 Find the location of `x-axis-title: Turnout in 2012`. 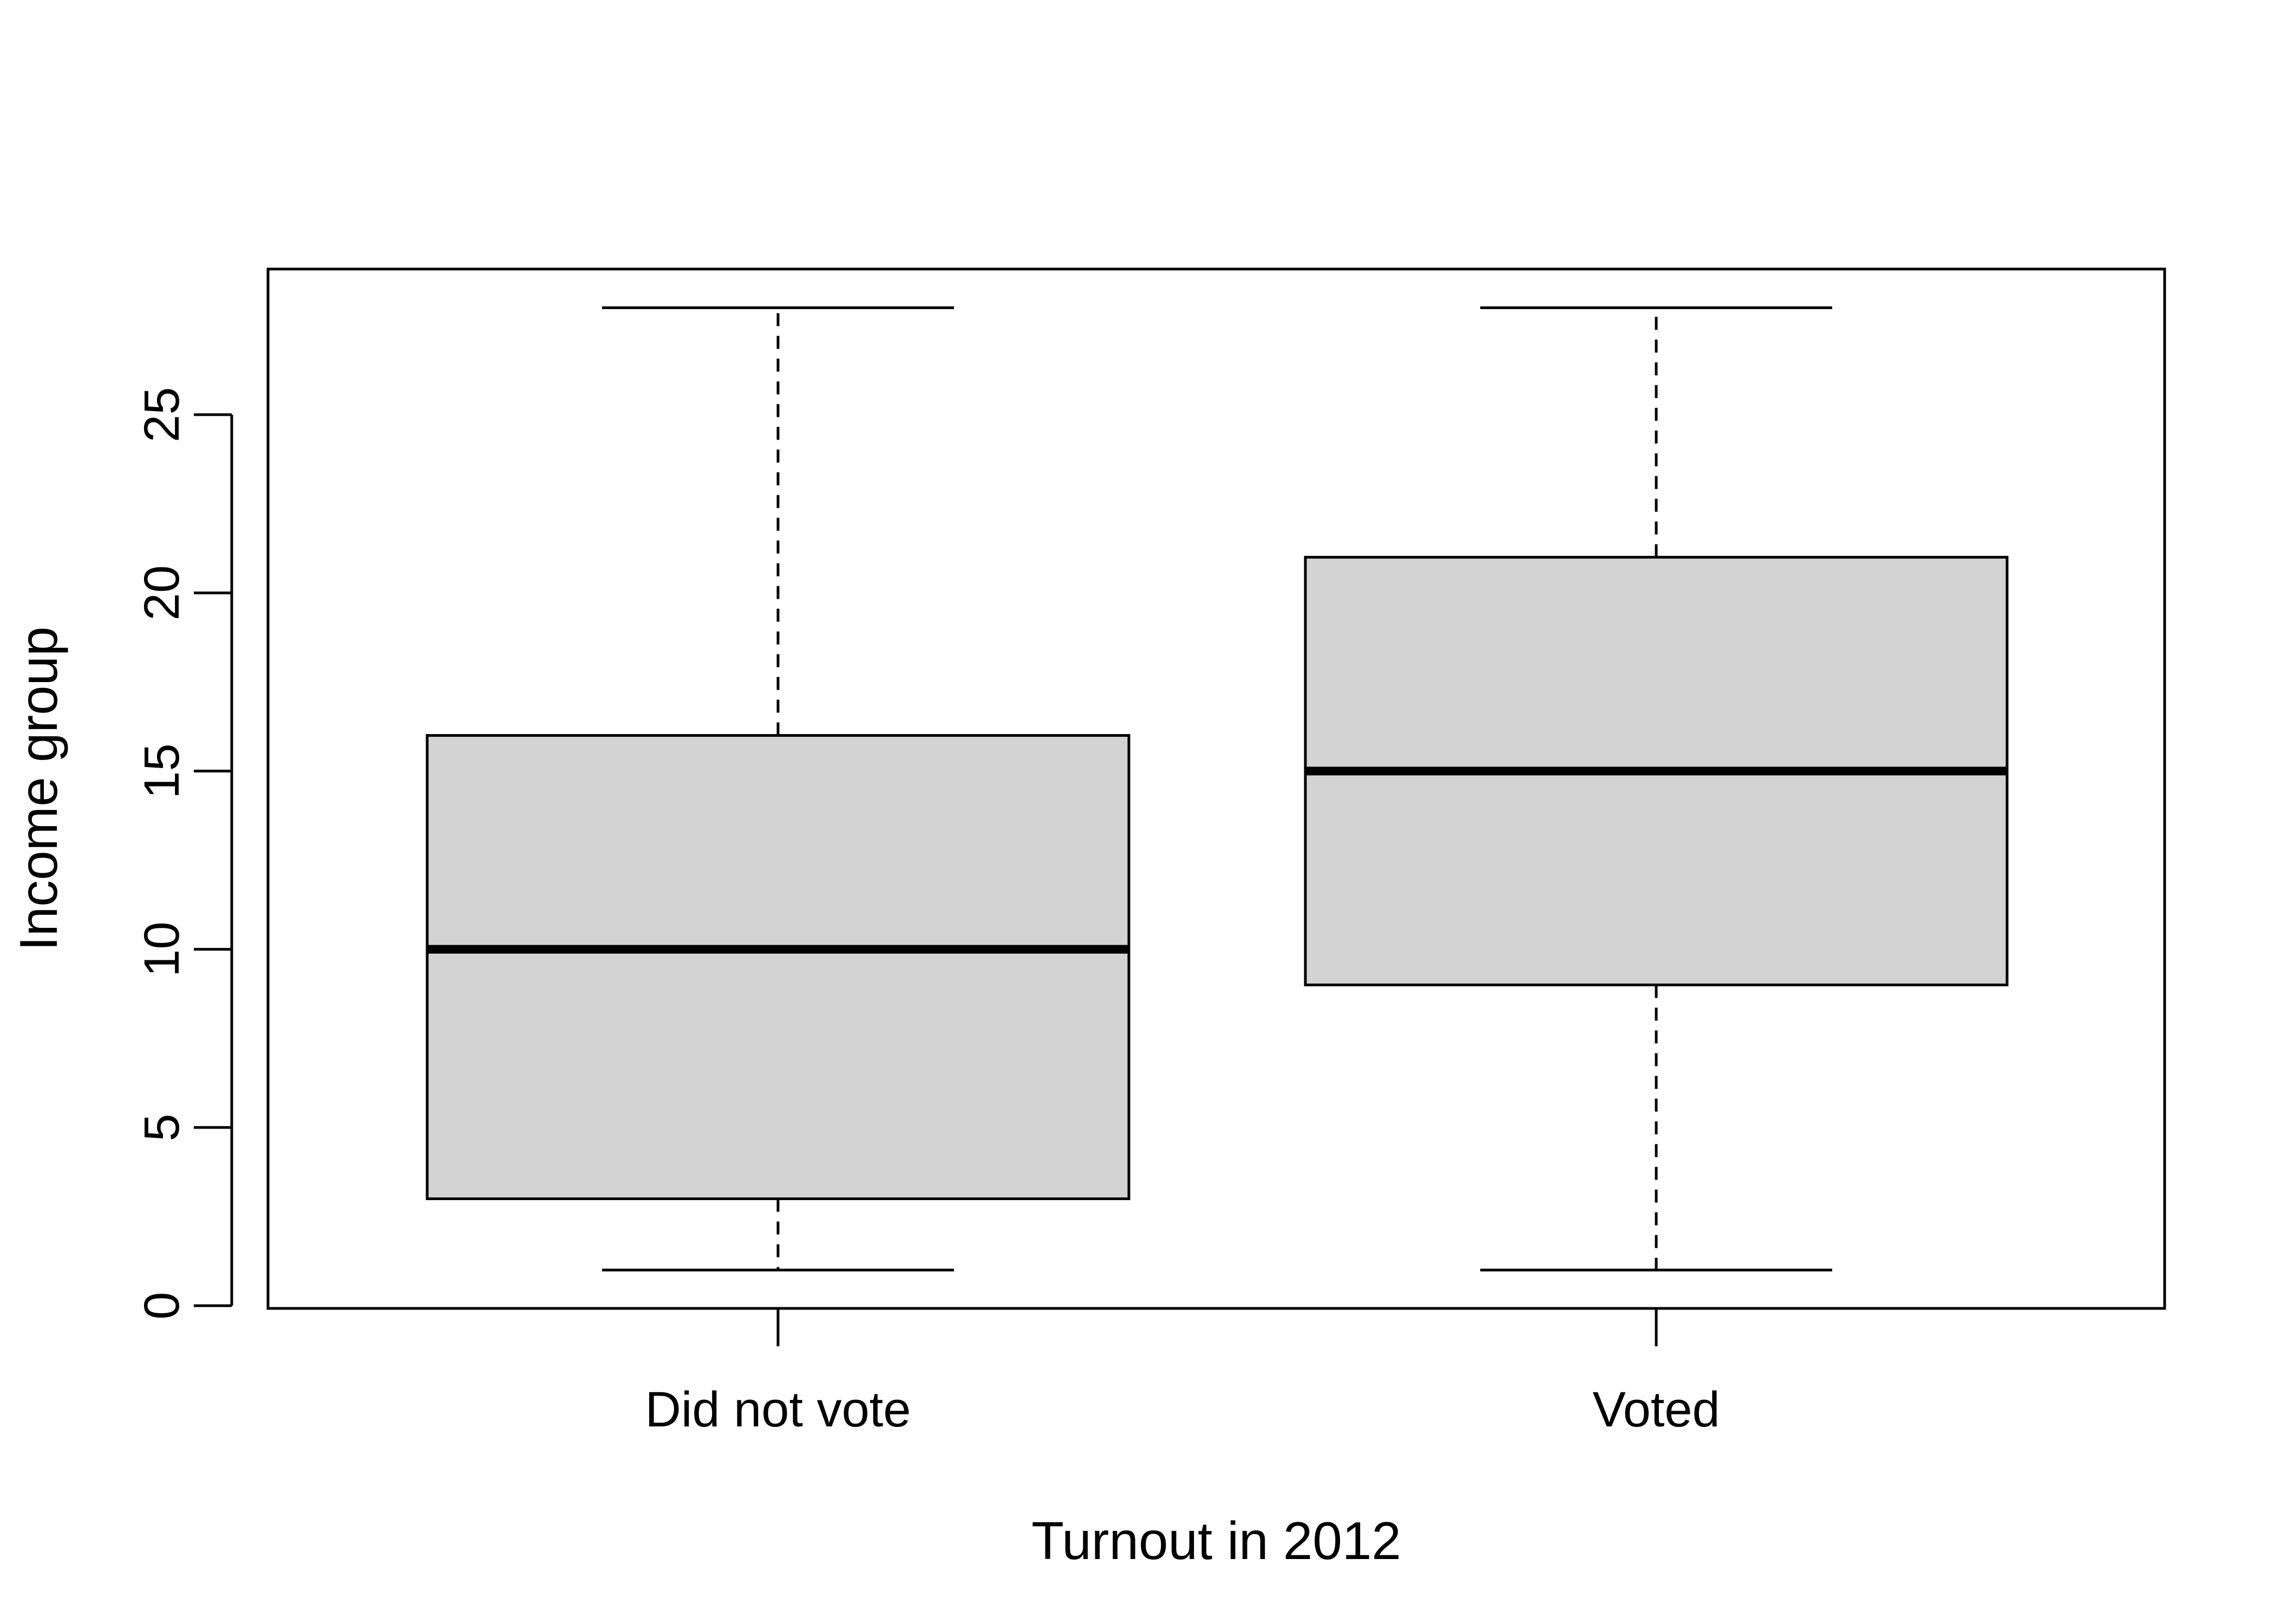

x-axis-title: Turnout in 2012 is located at coordinates (1216, 1540).